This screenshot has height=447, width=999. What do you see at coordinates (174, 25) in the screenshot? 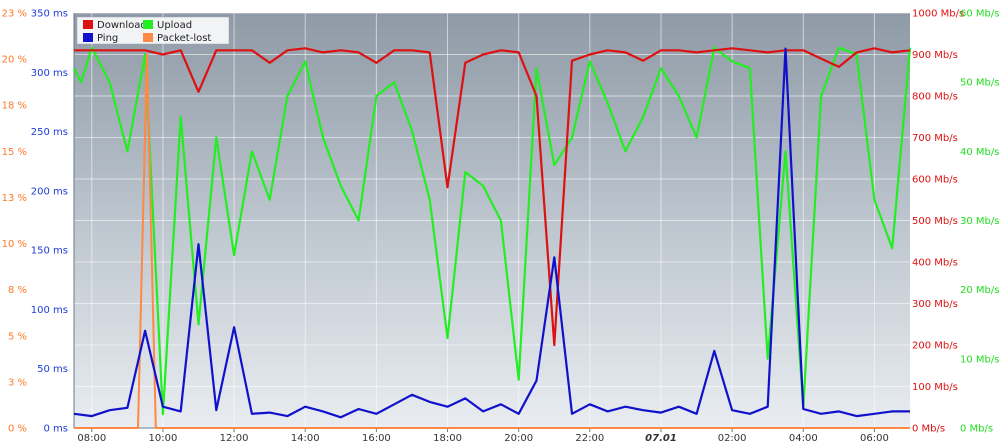
I see `legend-label-upload: Upload` at bounding box center [174, 25].